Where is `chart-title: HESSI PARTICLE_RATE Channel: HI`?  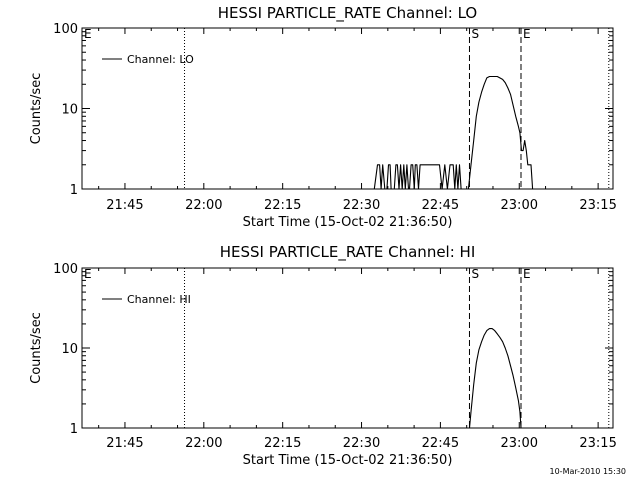
chart-title: HESSI PARTICLE_RATE Channel: HI is located at coordinates (348, 252).